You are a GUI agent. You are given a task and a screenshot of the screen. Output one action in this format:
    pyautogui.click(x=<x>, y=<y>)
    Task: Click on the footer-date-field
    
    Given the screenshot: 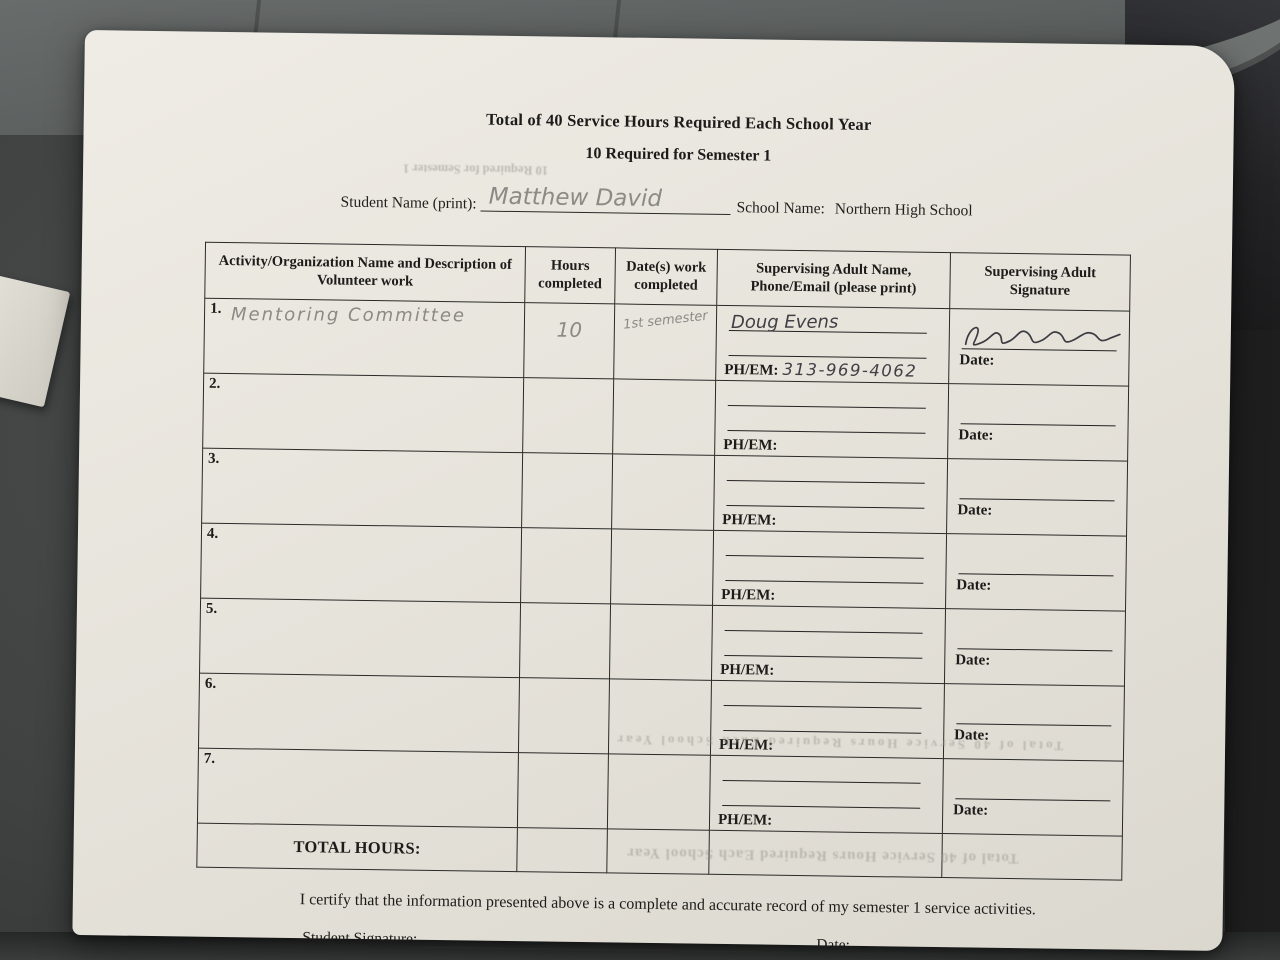 What is the action you would take?
    pyautogui.click(x=940, y=947)
    